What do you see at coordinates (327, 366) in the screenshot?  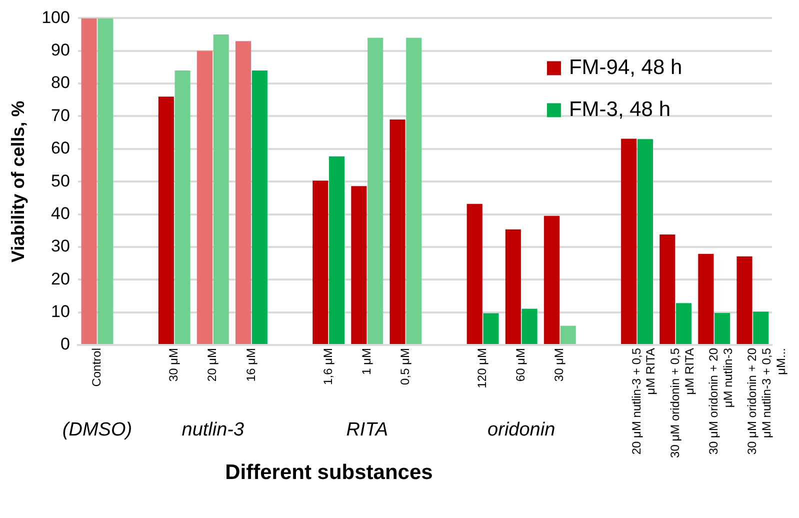 I see `x-tick-label: 1,6 μM` at bounding box center [327, 366].